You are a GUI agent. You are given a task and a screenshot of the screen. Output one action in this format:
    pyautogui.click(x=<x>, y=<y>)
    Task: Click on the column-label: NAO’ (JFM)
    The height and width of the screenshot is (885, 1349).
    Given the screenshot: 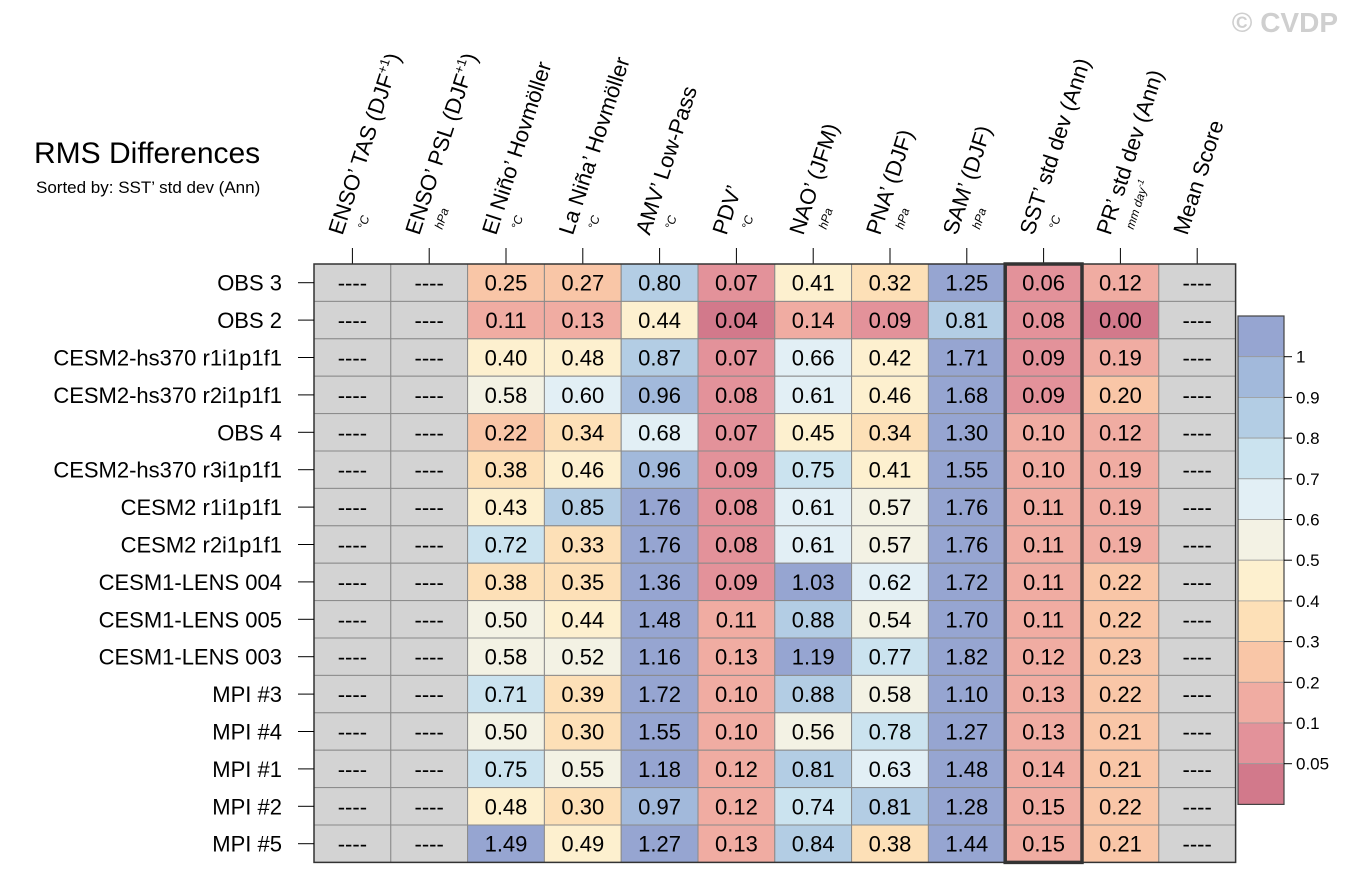 What is the action you would take?
    pyautogui.click(x=813, y=178)
    